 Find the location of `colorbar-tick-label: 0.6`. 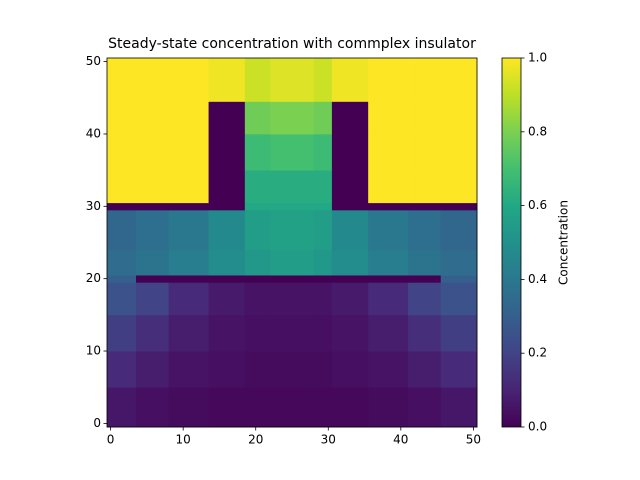

colorbar-tick-label: 0.6 is located at coordinates (537, 205).